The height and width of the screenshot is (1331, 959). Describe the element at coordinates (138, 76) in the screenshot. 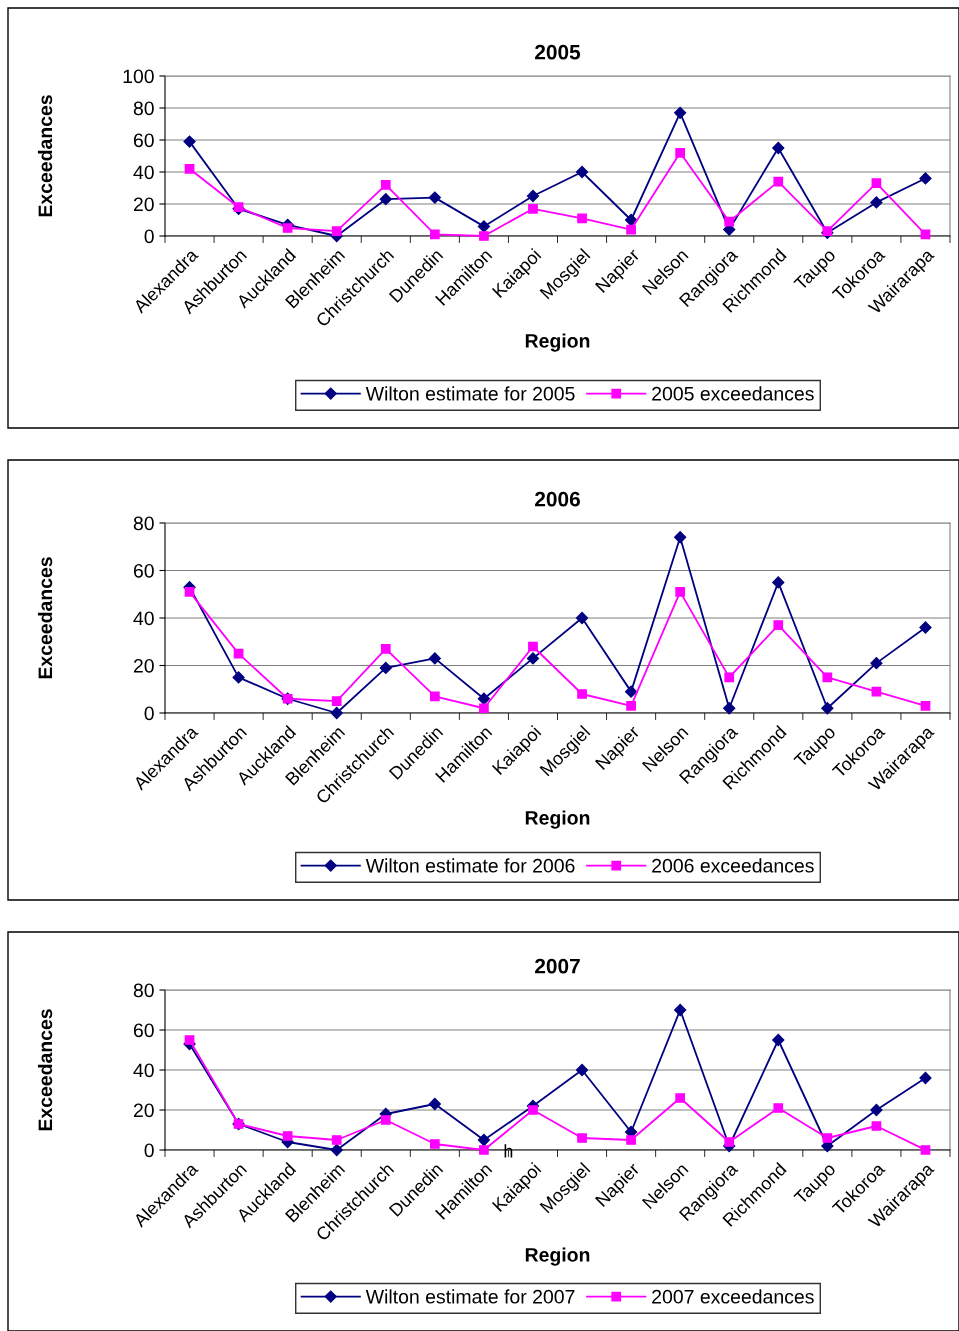

I see `y-tick-label: 100` at that location.